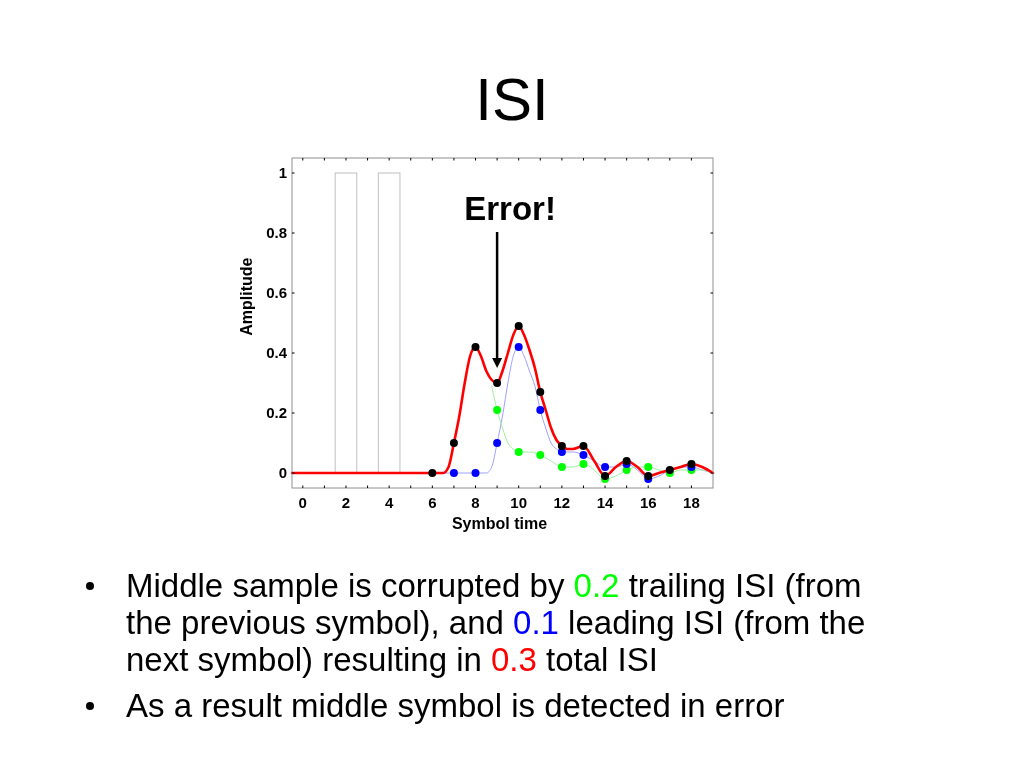  Describe the element at coordinates (346, 502) in the screenshot. I see `x-tick-label: 2` at that location.